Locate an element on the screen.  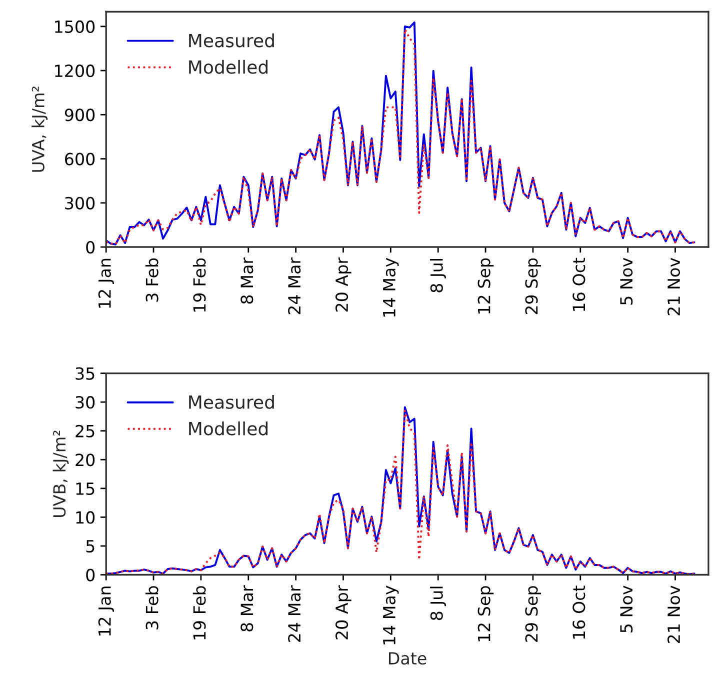
y-tick-label: 1200 is located at coordinates (75, 71).